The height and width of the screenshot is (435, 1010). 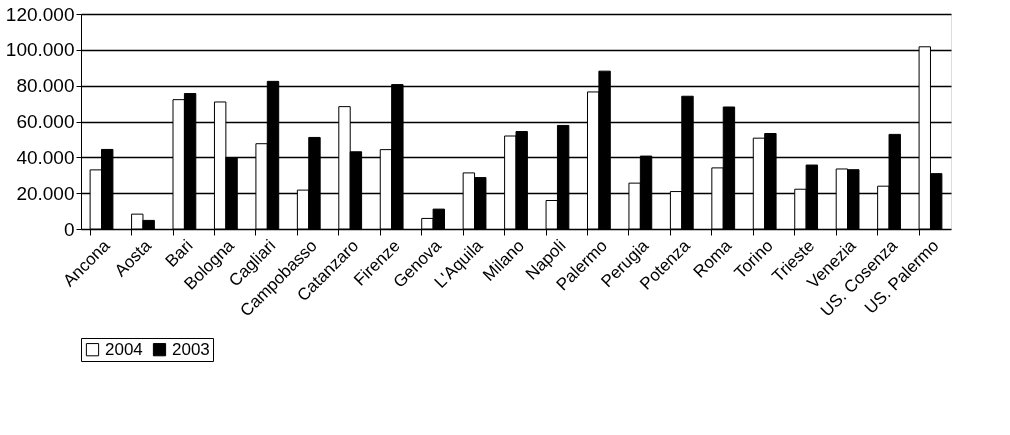 I want to click on y-tick-label: 40.000, so click(x=45, y=157).